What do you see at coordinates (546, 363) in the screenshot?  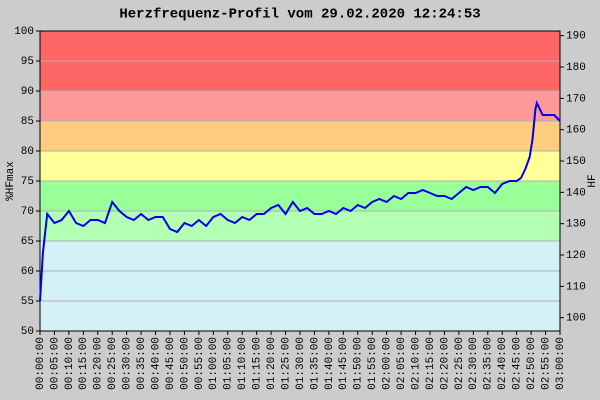 I see `x-tick-label: 02:55:00` at bounding box center [546, 363].